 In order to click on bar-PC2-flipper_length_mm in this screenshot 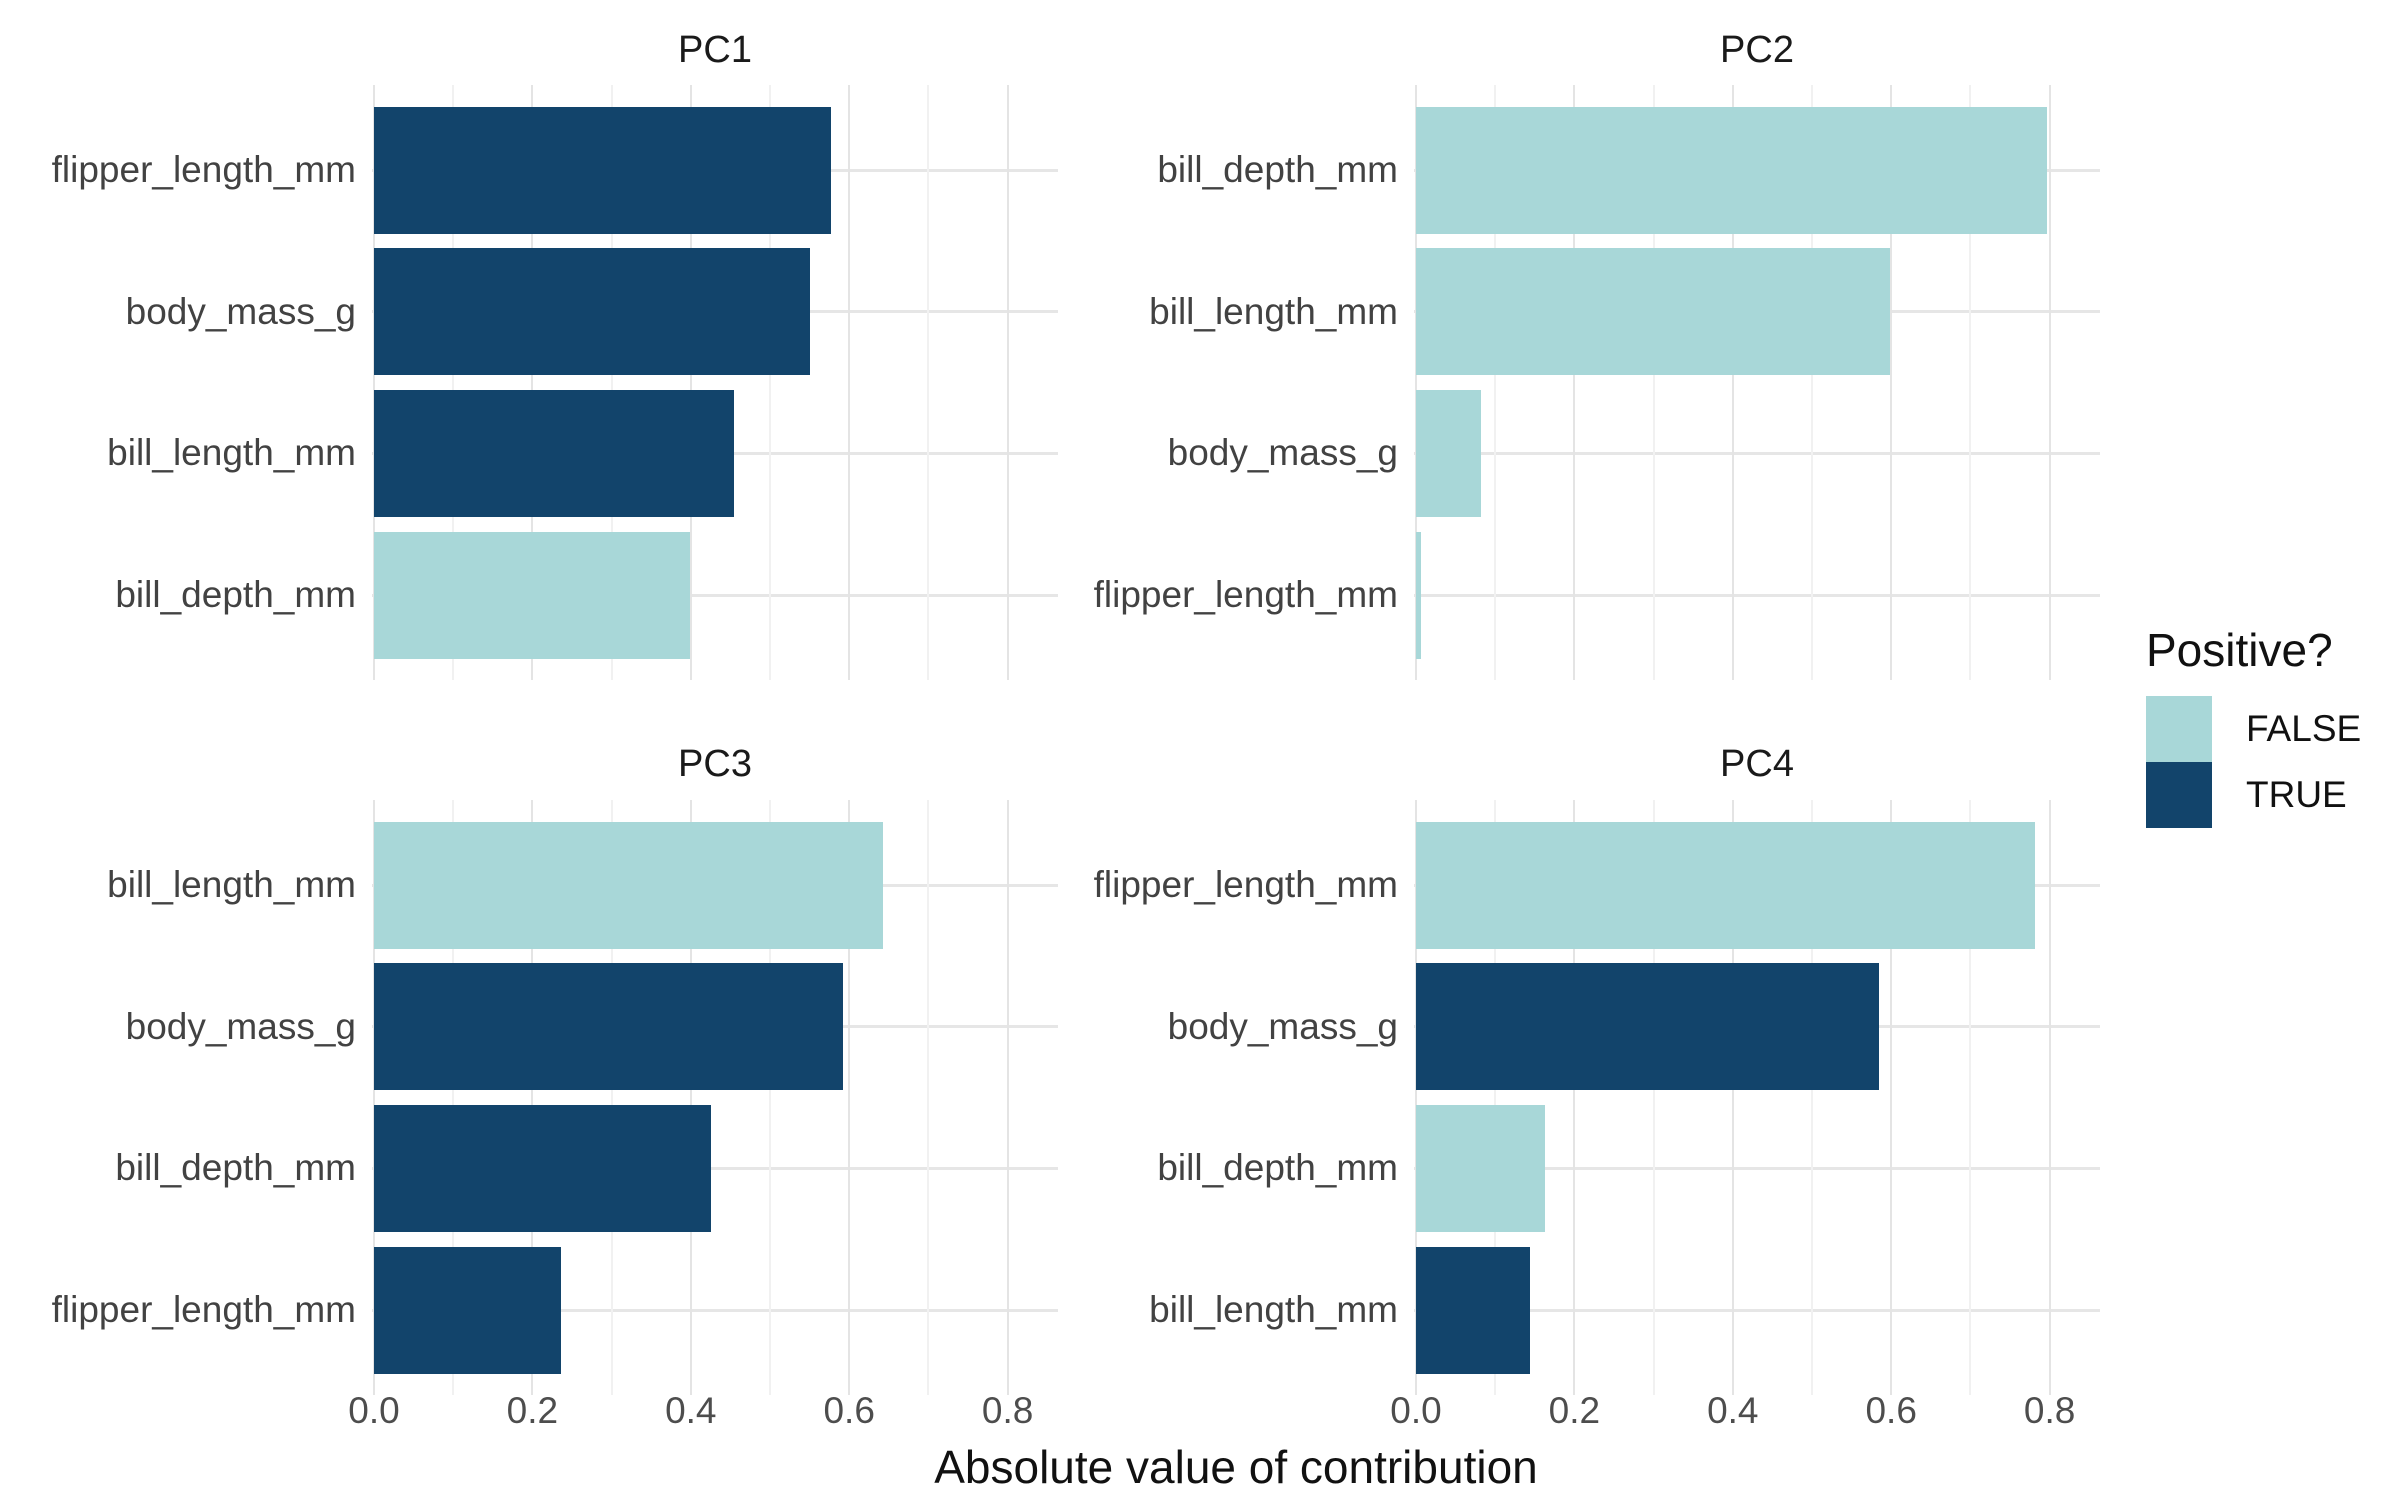, I will do `click(1418, 595)`.